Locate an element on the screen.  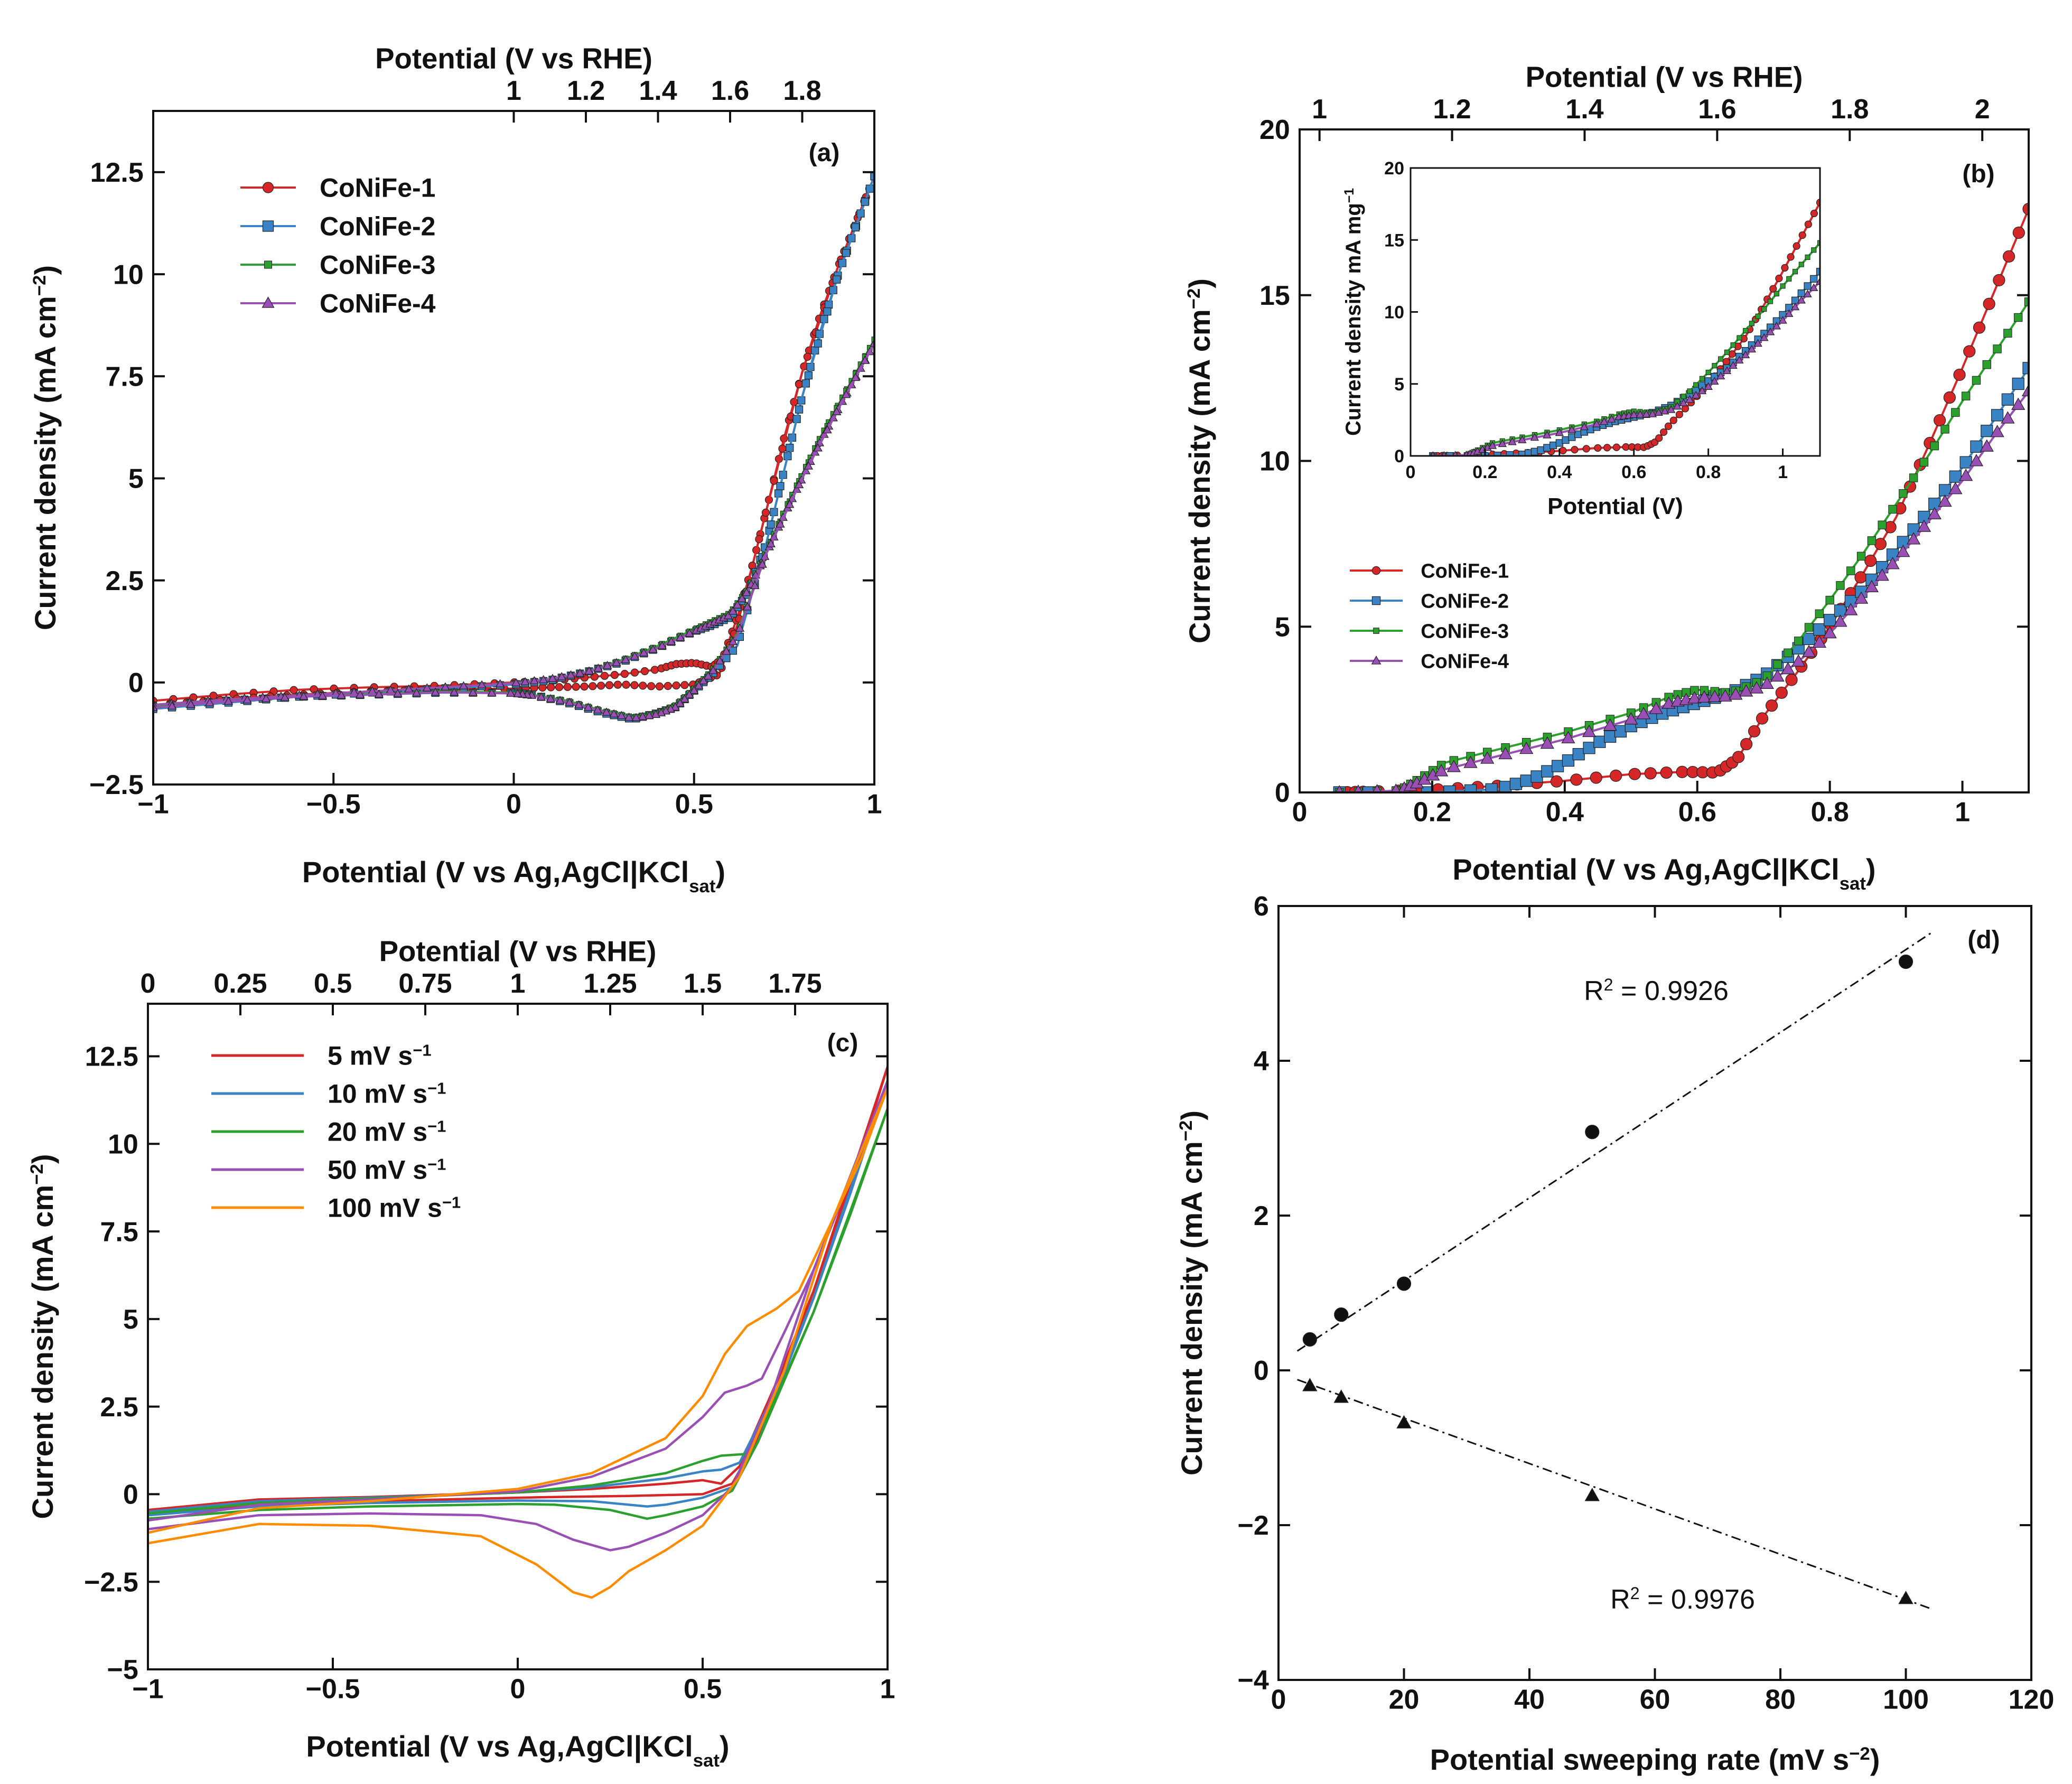
x-tick-label: 60 is located at coordinates (1655, 1700).